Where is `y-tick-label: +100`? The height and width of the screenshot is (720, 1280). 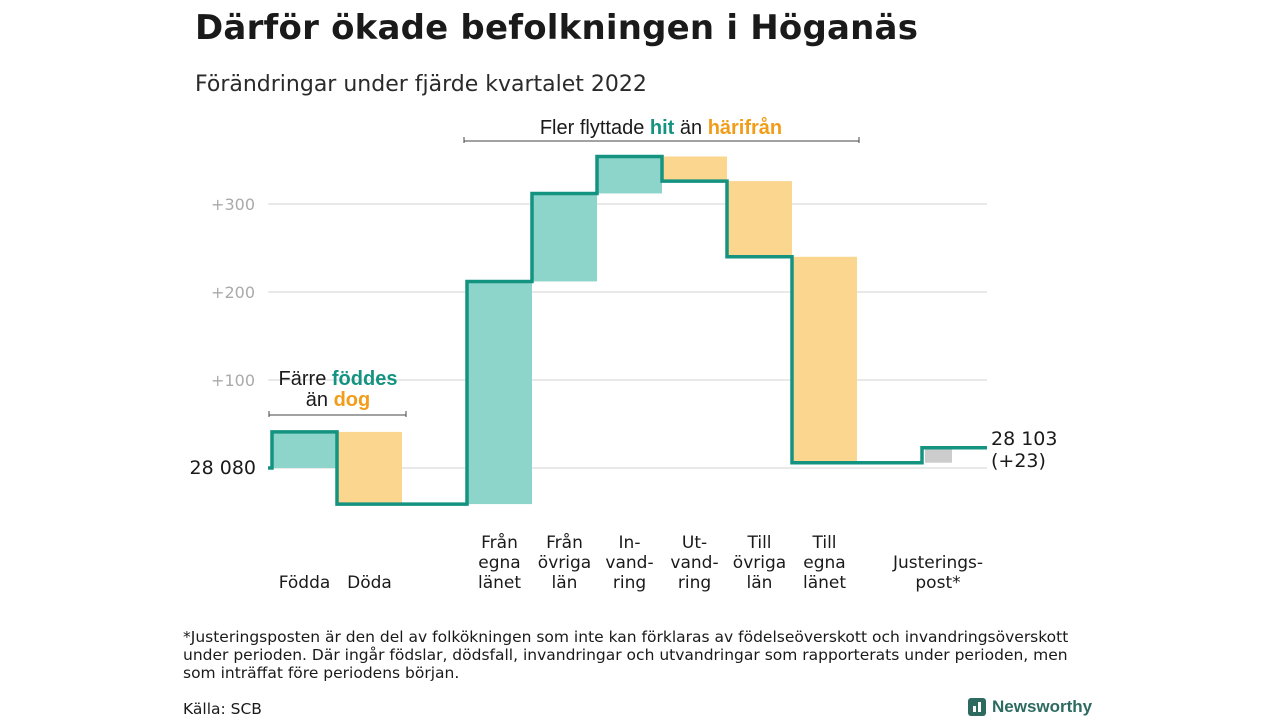 y-tick-label: +100 is located at coordinates (233, 380).